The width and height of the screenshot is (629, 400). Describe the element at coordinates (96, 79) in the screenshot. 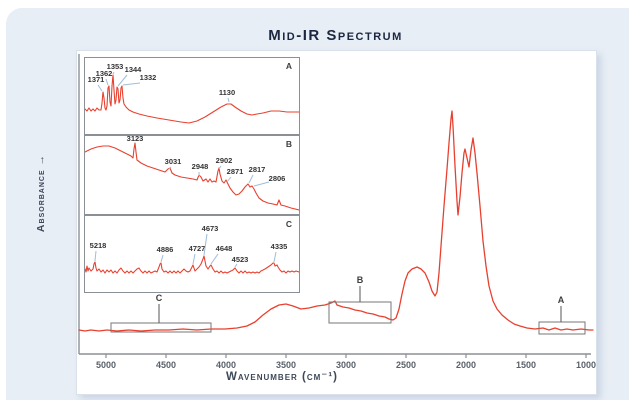

I see `peak-label: 1371` at that location.